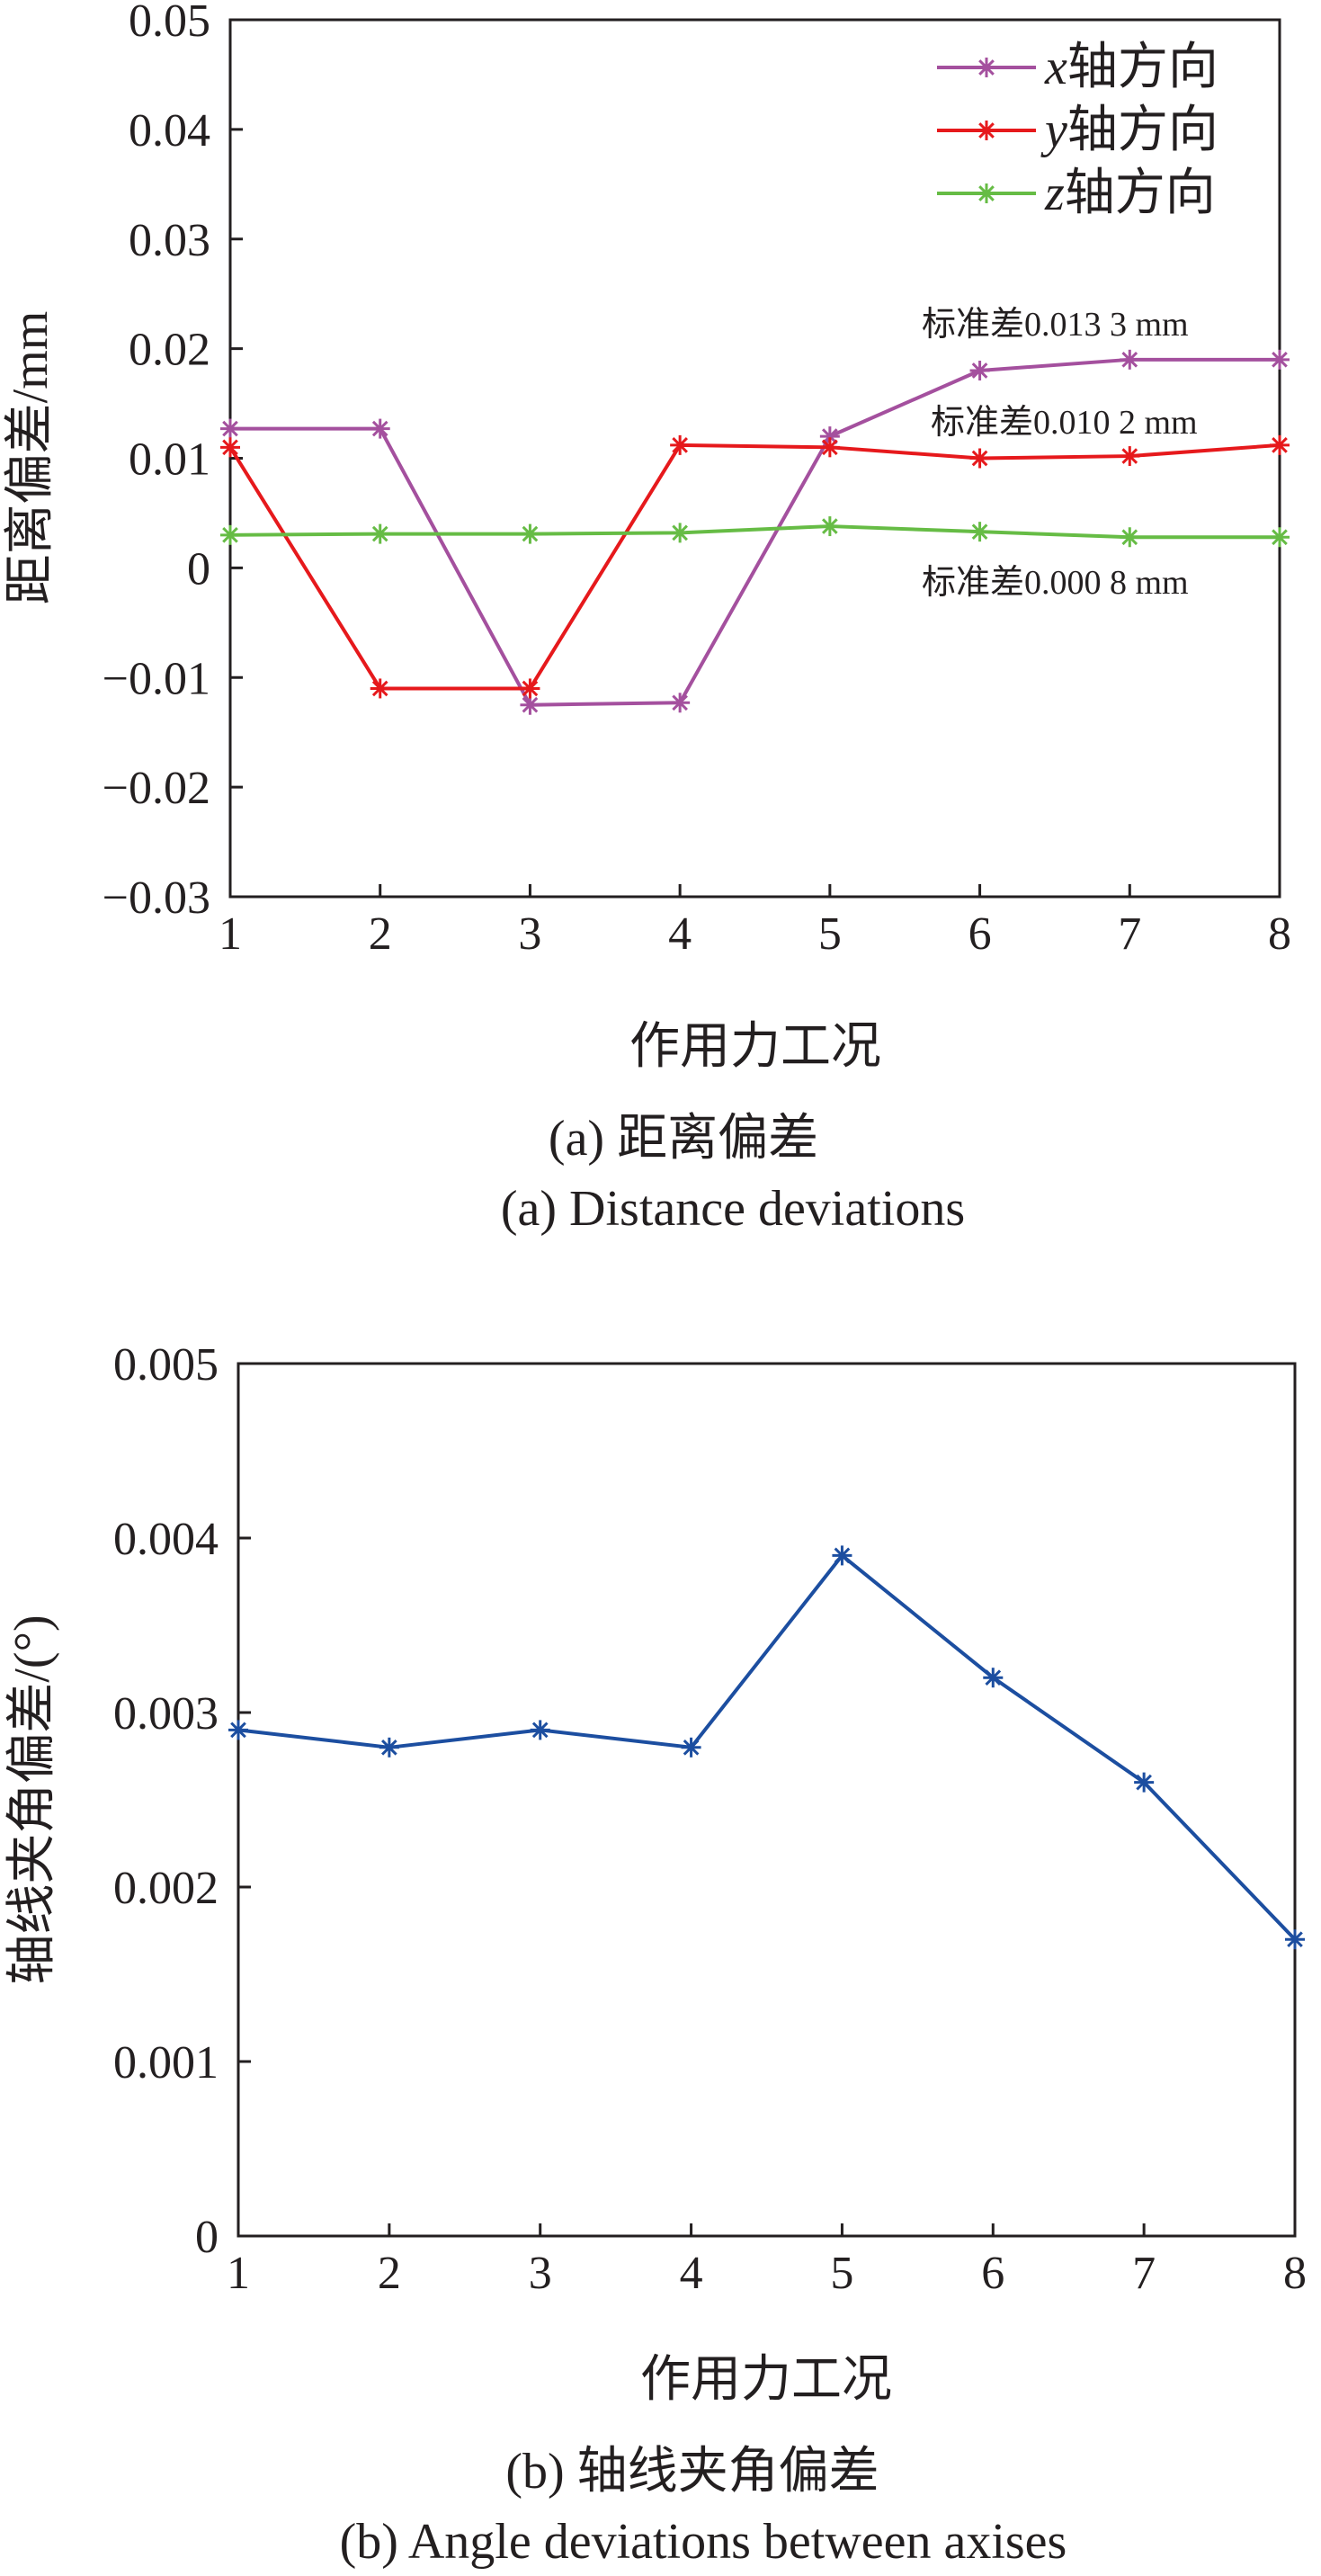 Image resolution: width=1321 pixels, height=2576 pixels. I want to click on chart-a-series-group, so click(755, 532).